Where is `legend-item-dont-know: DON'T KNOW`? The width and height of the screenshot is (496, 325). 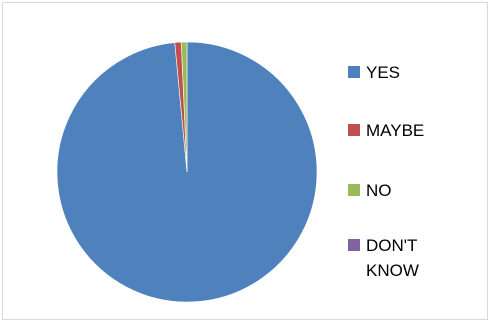
legend-item-dont-know: DON'T KNOW is located at coordinates (402, 258).